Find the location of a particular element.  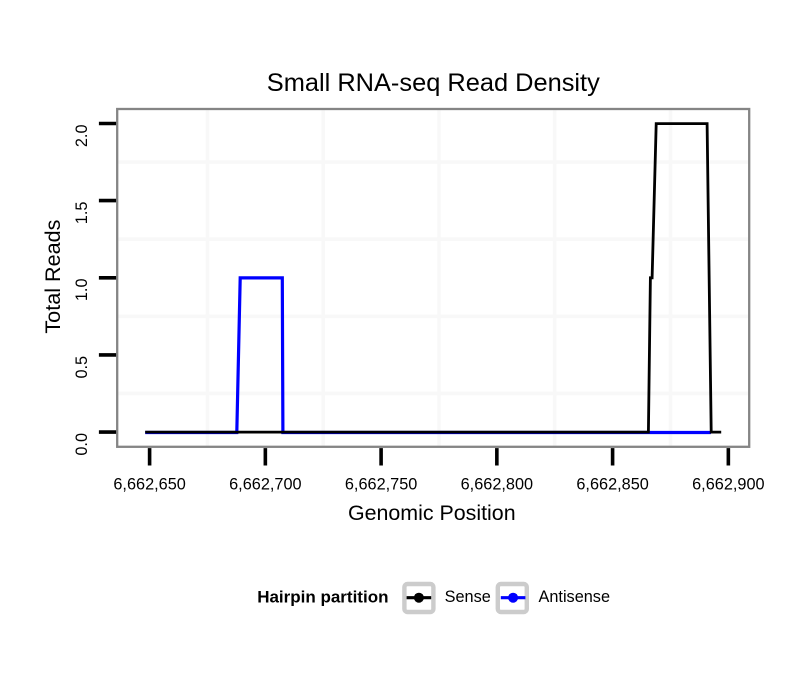

svg-text: 6,662,750 is located at coordinates (381, 484).